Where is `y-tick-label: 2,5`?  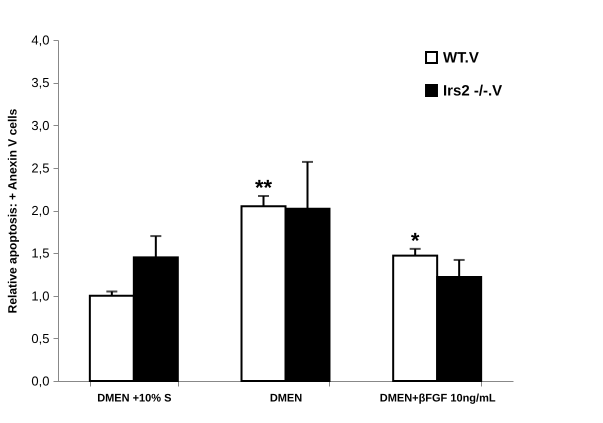
y-tick-label: 2,5 is located at coordinates (40, 168).